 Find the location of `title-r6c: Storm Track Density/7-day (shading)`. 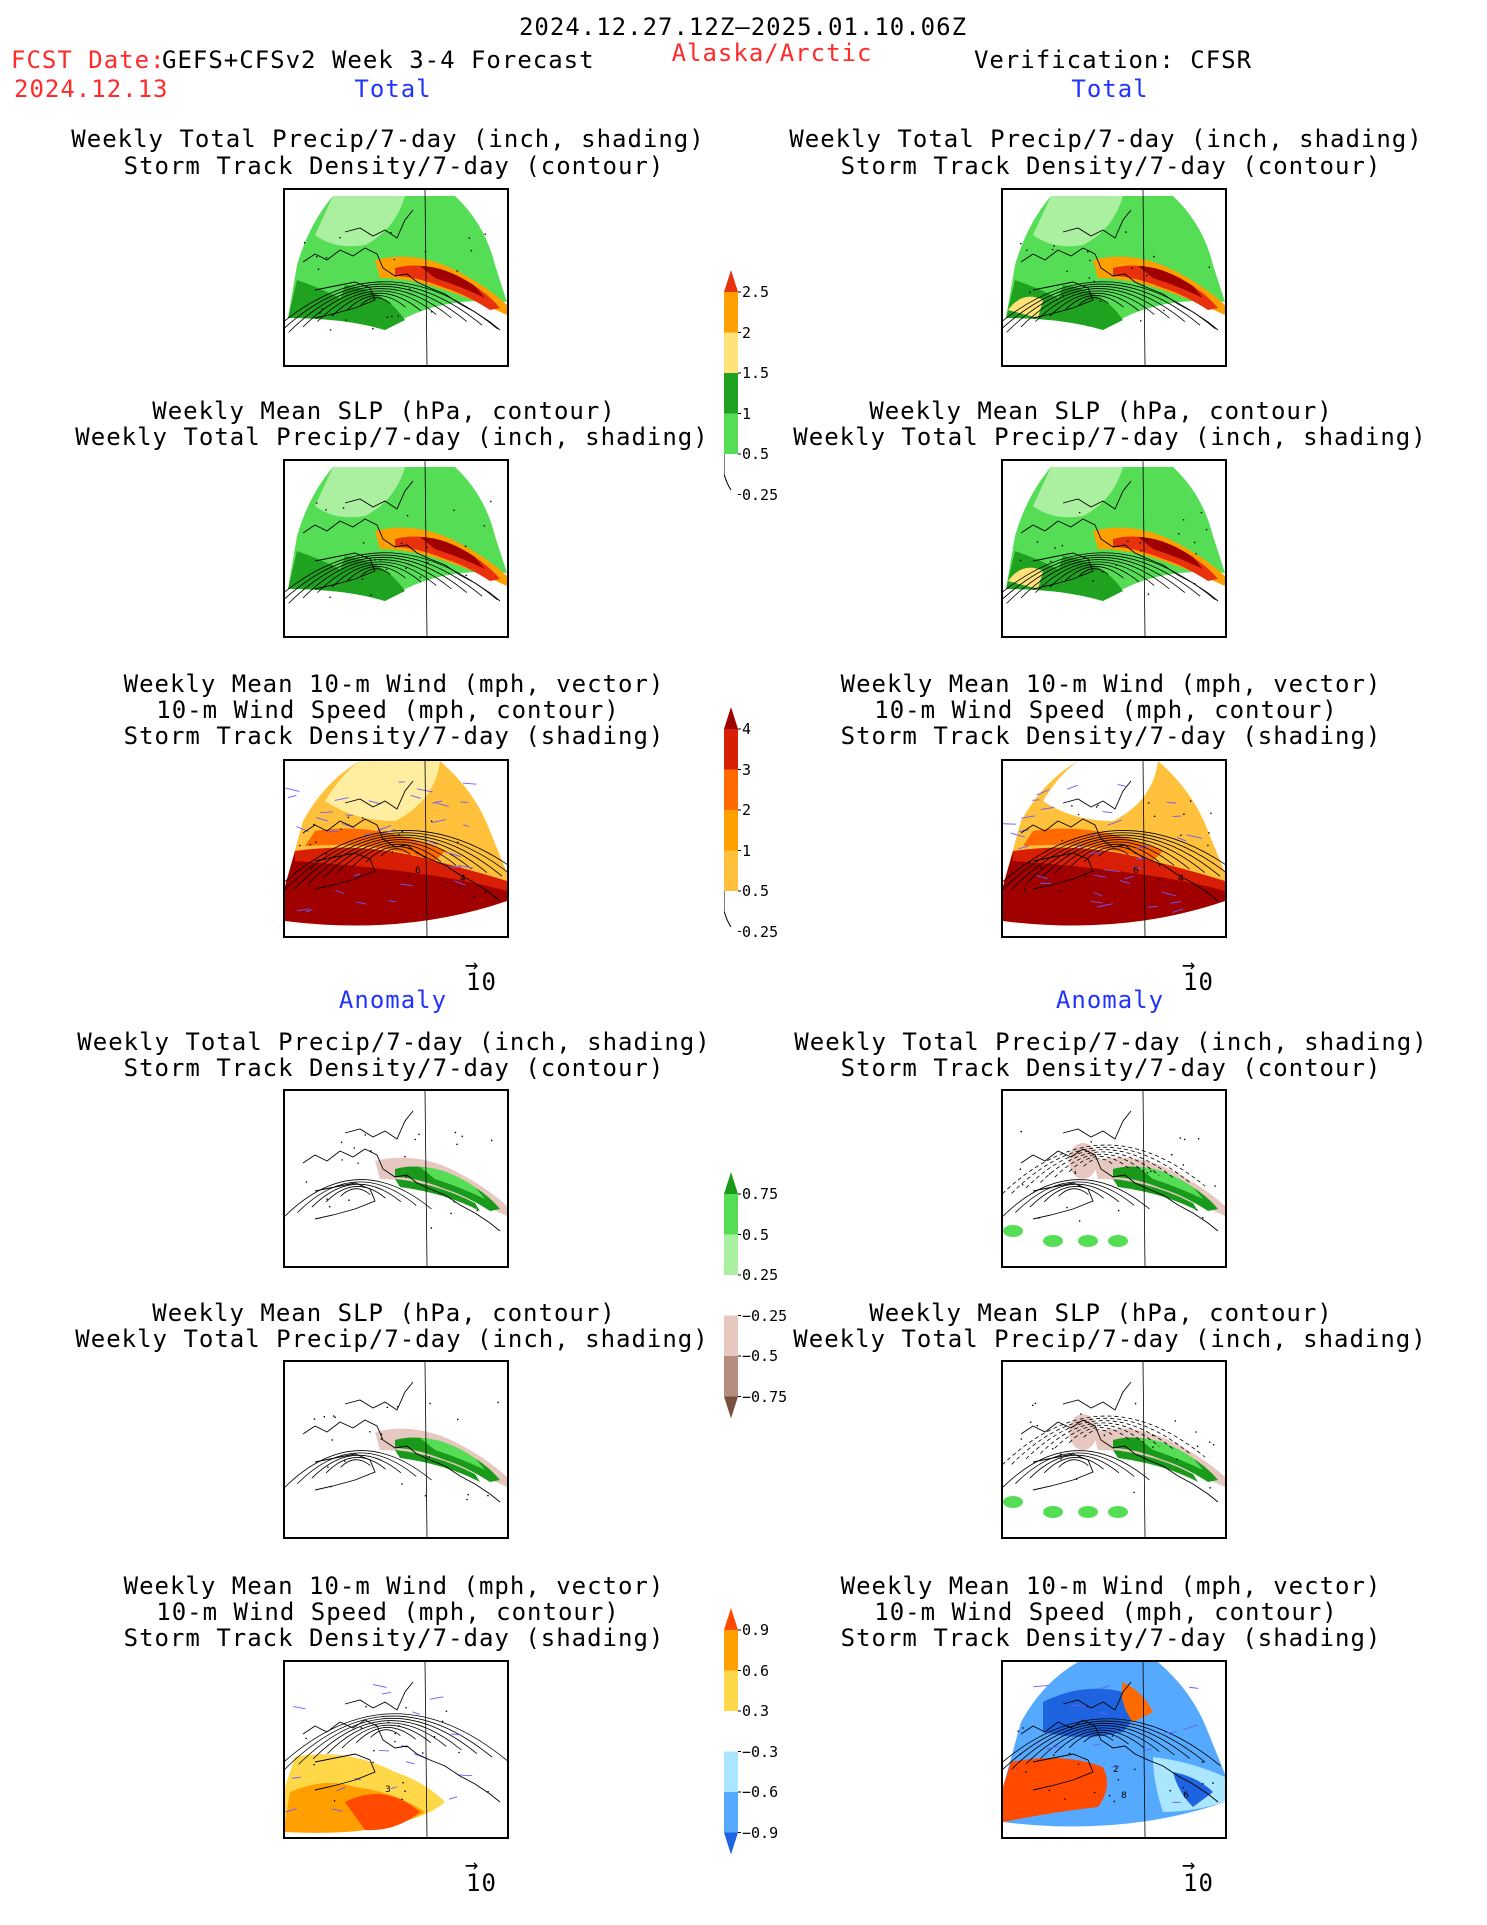

title-r6c: Storm Track Density/7-day (shading) is located at coordinates (1111, 1638).